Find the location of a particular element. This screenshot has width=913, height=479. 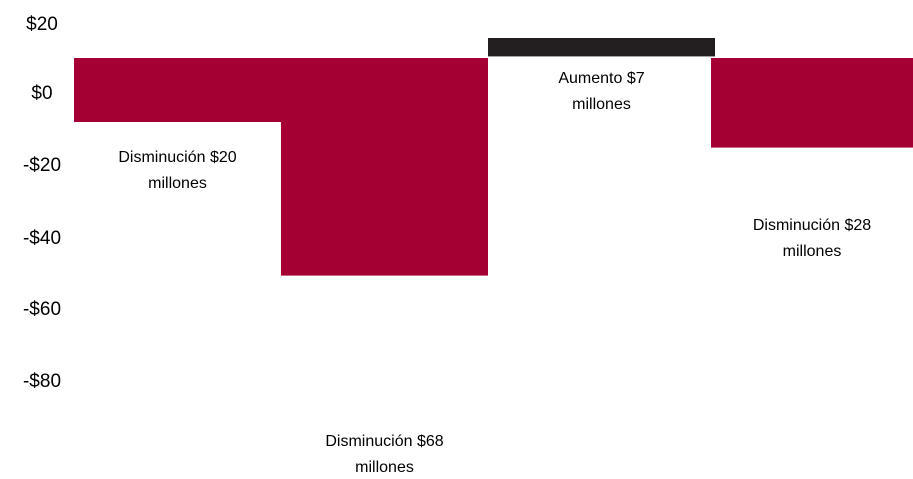

bar-data-label: Disminución $68 millones is located at coordinates (384, 454).